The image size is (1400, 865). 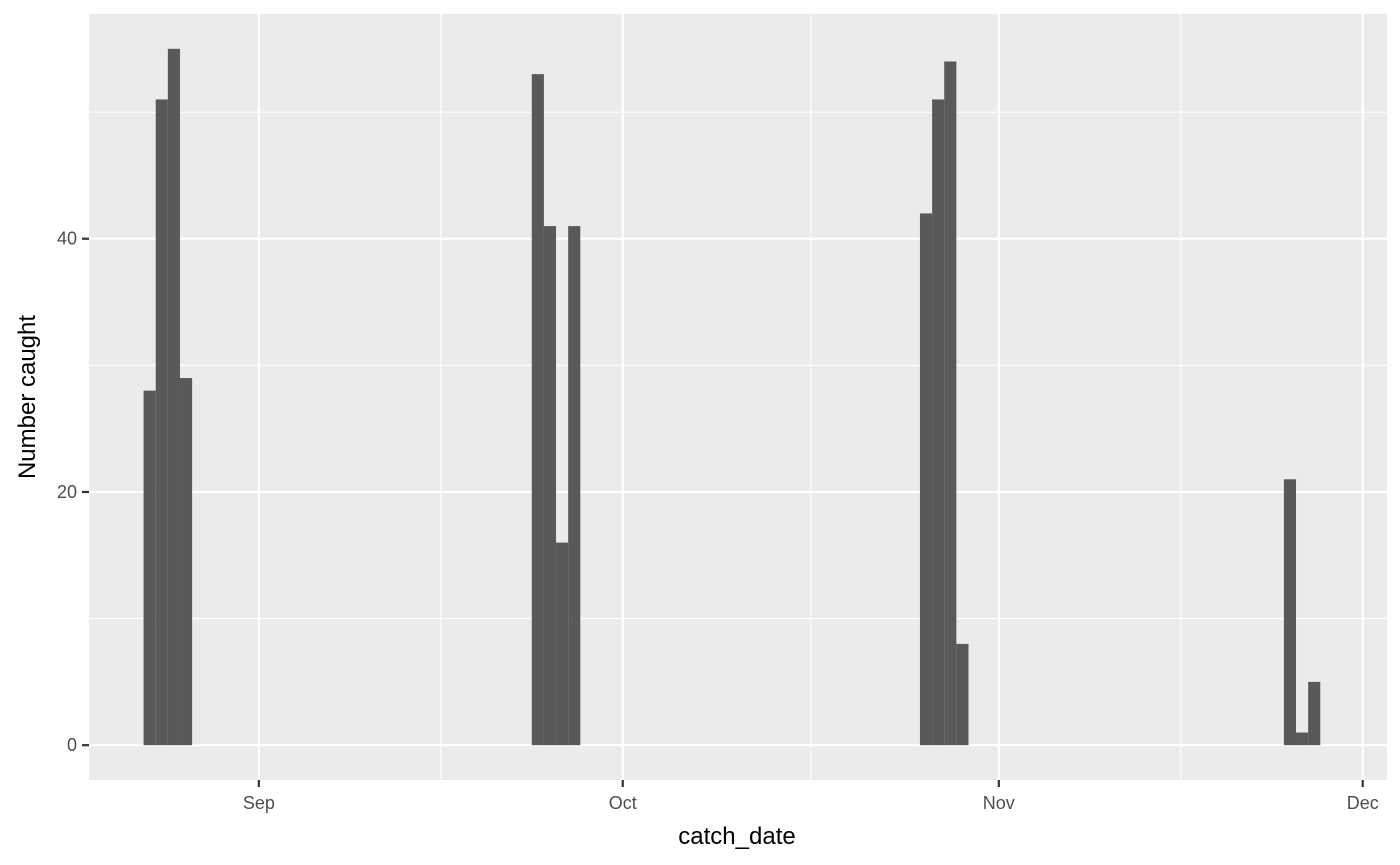 I want to click on x-tick-label: Dec, so click(x=1363, y=803).